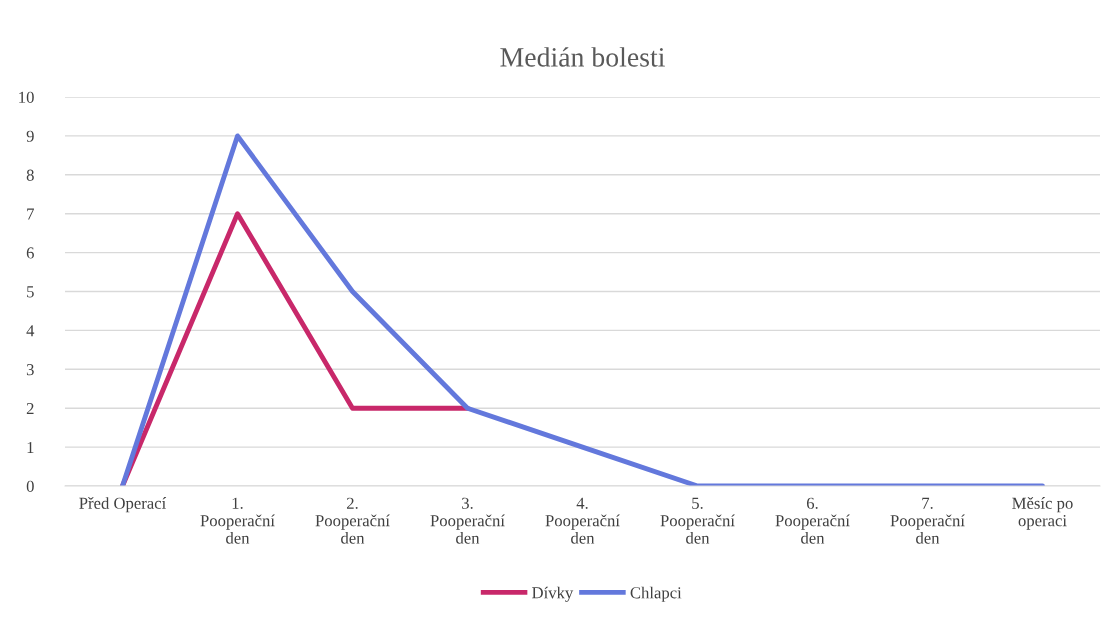 The height and width of the screenshot is (630, 1120). I want to click on y-tick-label: 3, so click(30, 370).